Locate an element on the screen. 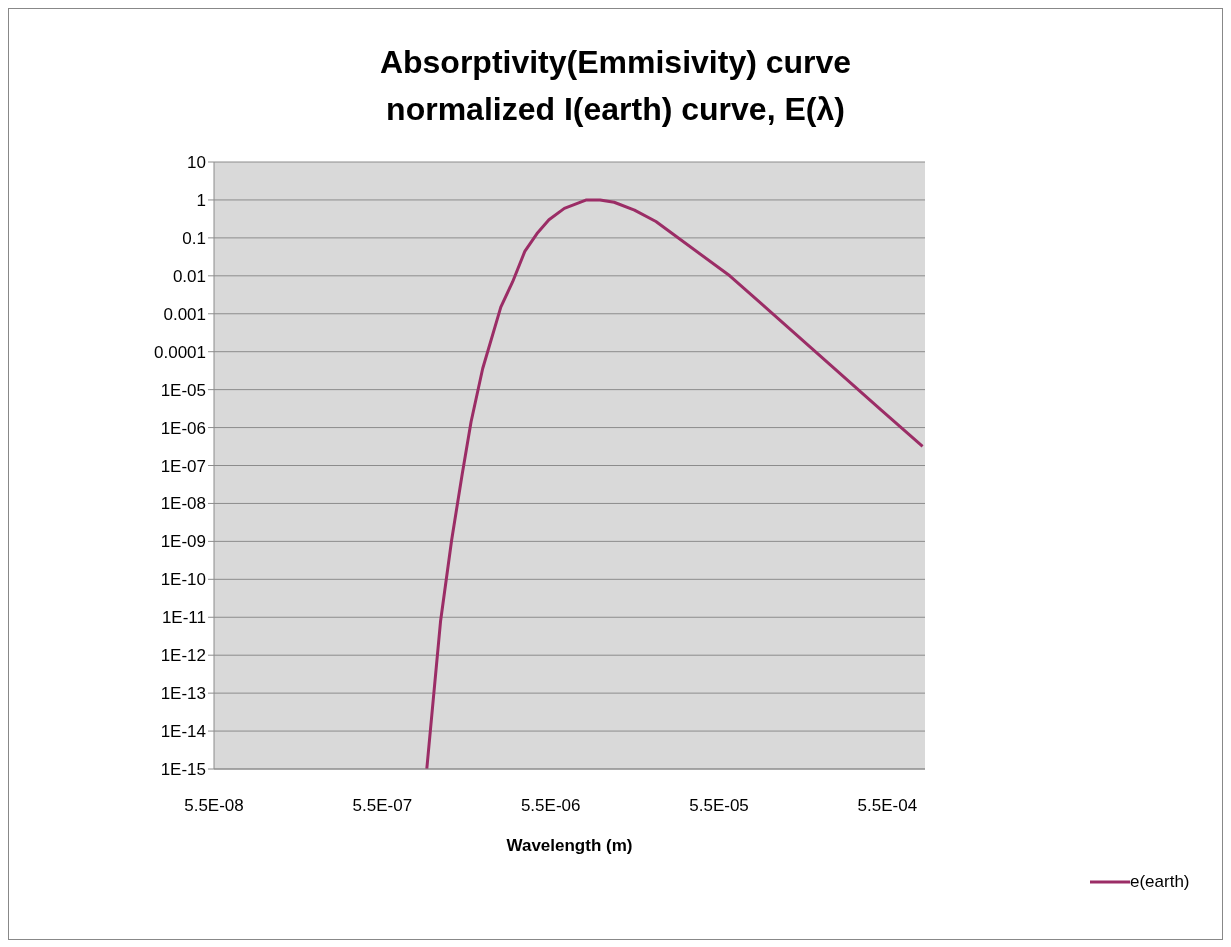 The image size is (1231, 947). y-tick-label: 0.0001 is located at coordinates (180, 352).